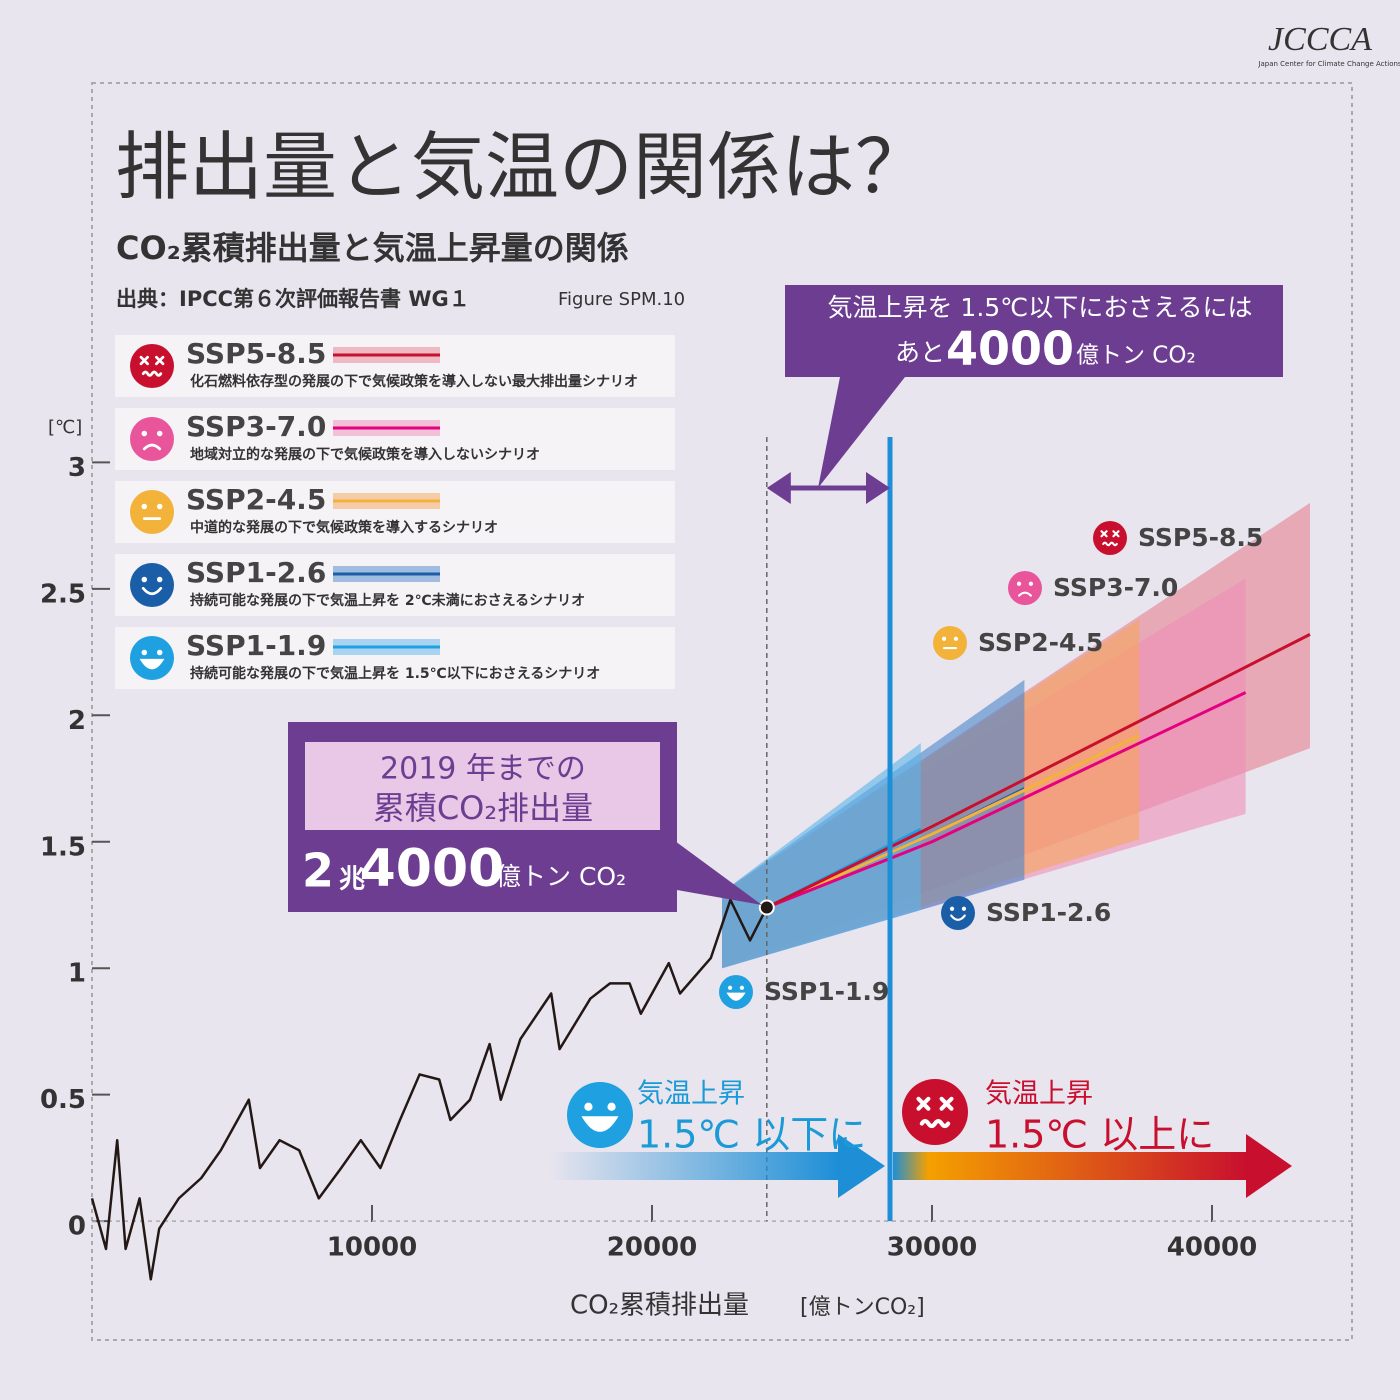  What do you see at coordinates (862, 1307) in the screenshot?
I see `x-unit: [億トンCO₂]` at bounding box center [862, 1307].